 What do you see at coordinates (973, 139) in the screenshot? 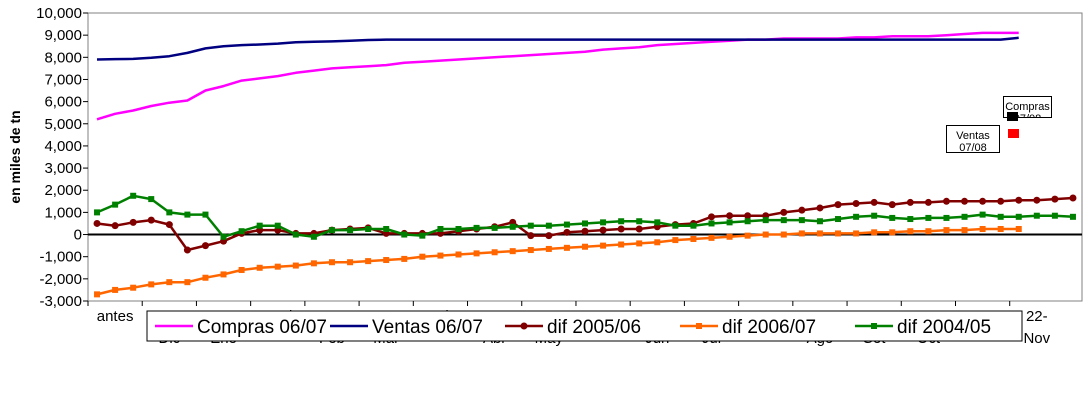
I see `annotation: Ventas 07/08` at bounding box center [973, 139].